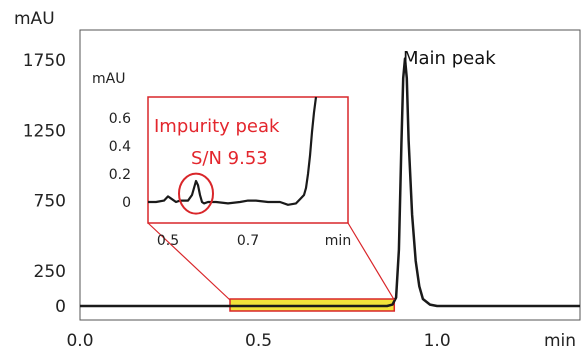 This screenshot has height=352, width=588. What do you see at coordinates (126, 203) in the screenshot?
I see `inset-y-tick-label: 0` at bounding box center [126, 203].